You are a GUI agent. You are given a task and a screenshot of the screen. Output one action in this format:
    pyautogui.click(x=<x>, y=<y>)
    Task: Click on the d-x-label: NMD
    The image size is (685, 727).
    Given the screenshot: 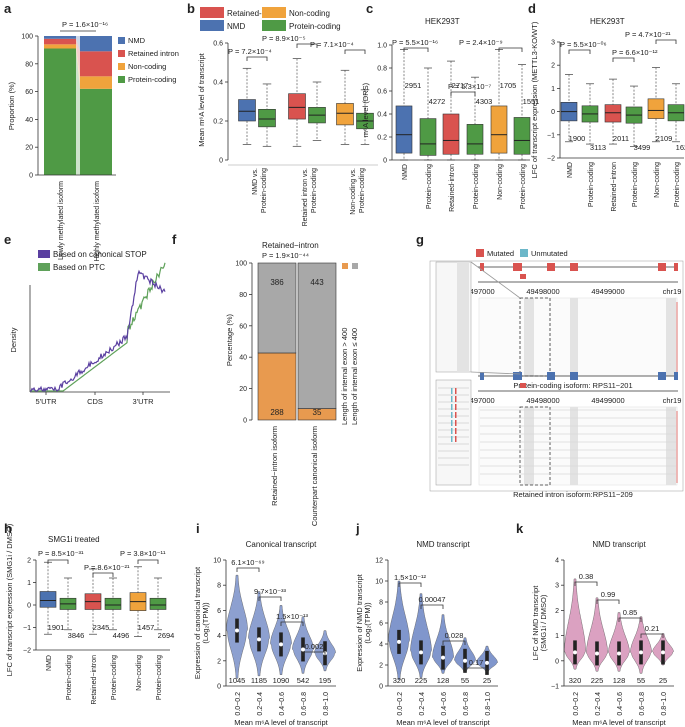 What is the action you would take?
    pyautogui.click(x=570, y=170)
    